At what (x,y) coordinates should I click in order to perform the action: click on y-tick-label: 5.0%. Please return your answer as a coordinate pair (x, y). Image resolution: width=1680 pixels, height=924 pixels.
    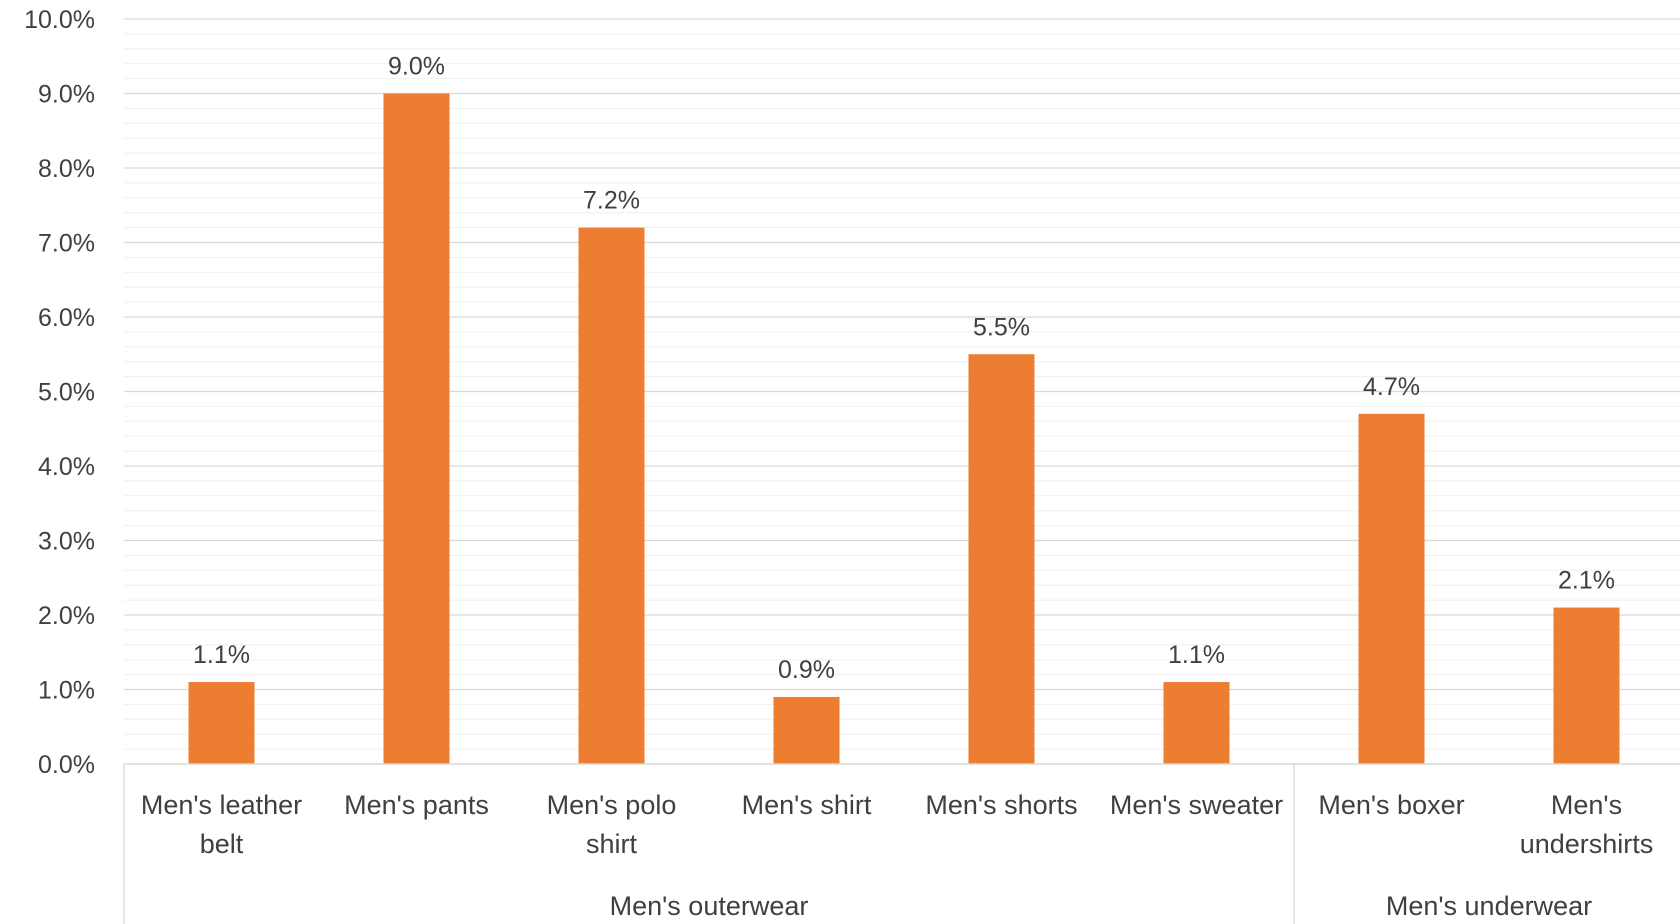
    Looking at the image, I should click on (66, 393).